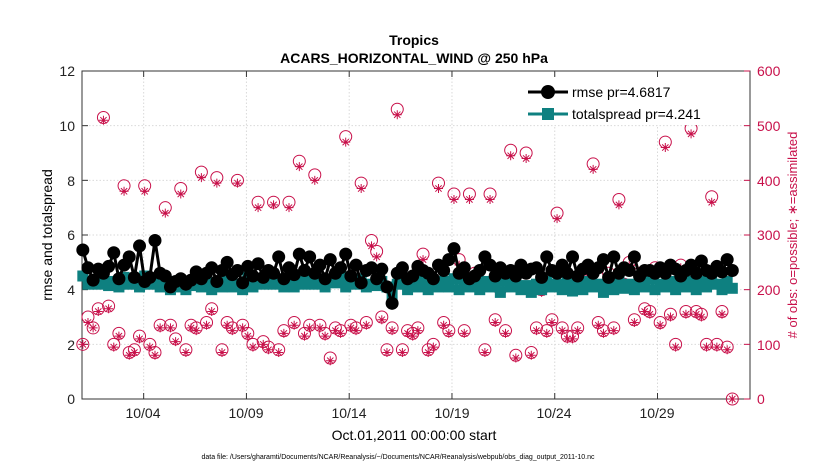 This screenshot has height=470, width=830. I want to click on y-right-tick-label: 0, so click(761, 399).